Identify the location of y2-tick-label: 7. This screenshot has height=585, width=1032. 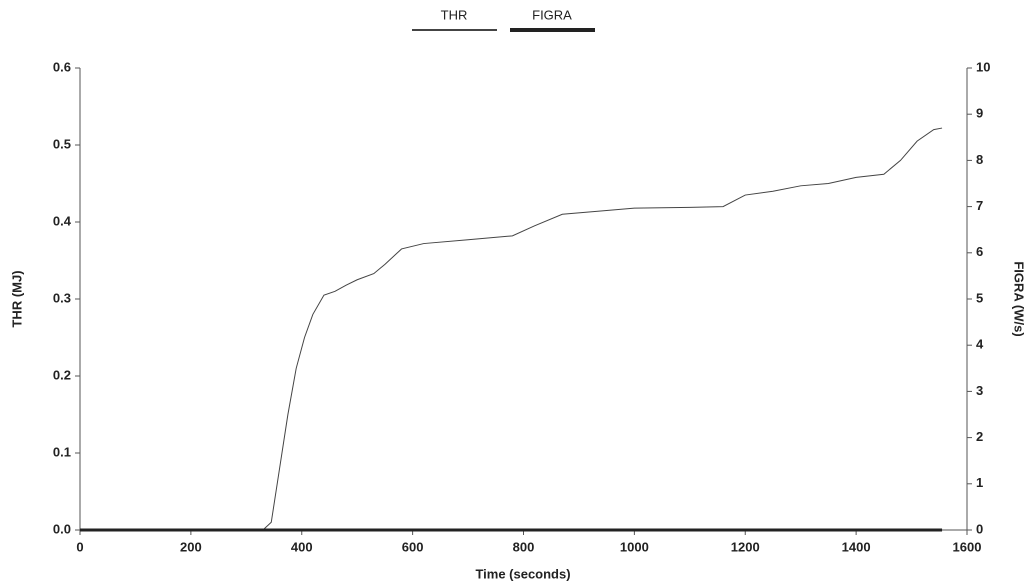
(979, 205).